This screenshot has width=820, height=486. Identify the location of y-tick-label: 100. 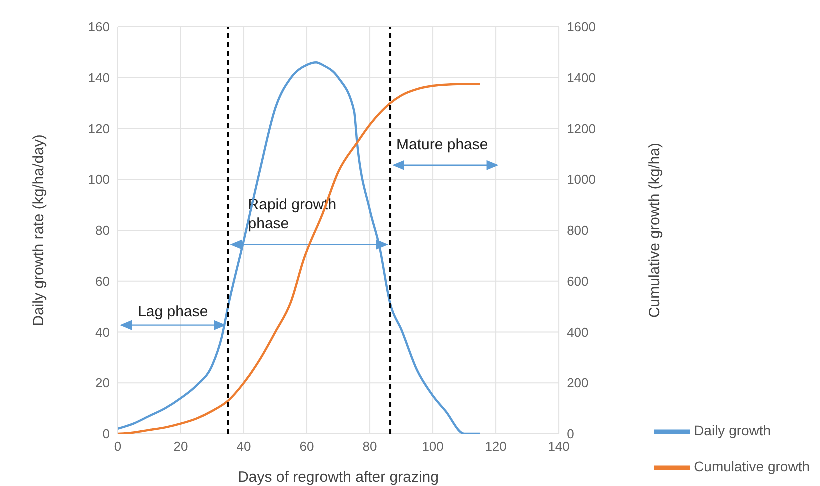
(99, 180).